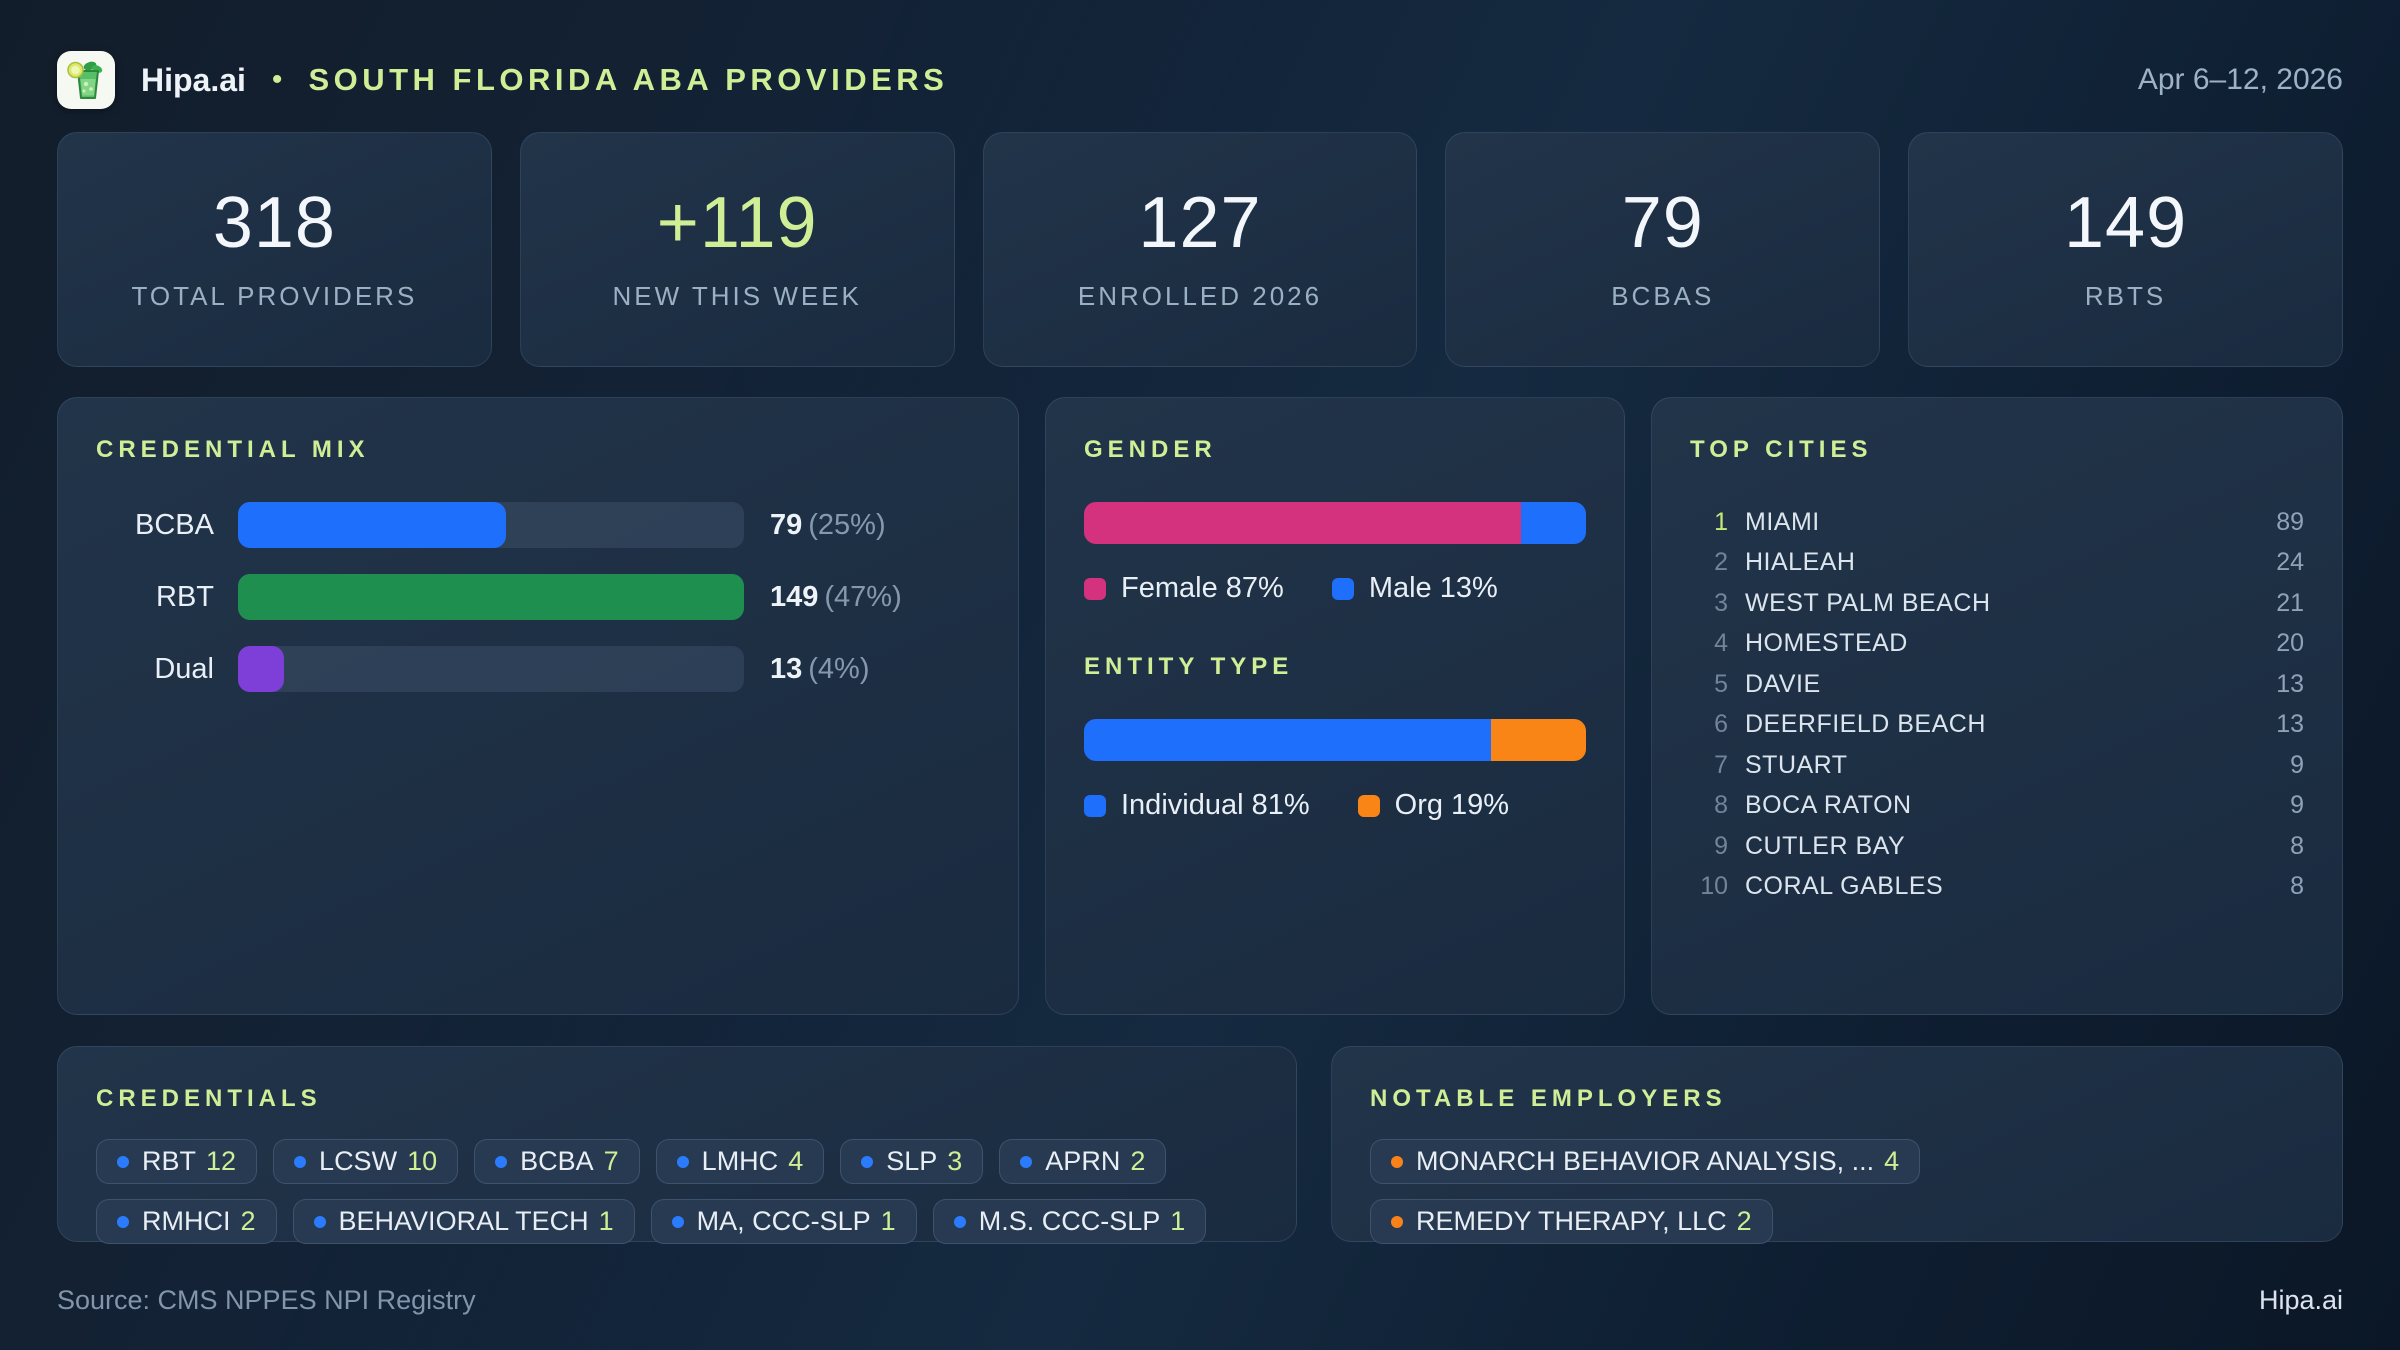 The width and height of the screenshot is (2400, 1350). Describe the element at coordinates (1645, 1161) in the screenshot. I see `employer-chip: MONARCH BEHAVIOR ANALYSIS, ... 4` at that location.